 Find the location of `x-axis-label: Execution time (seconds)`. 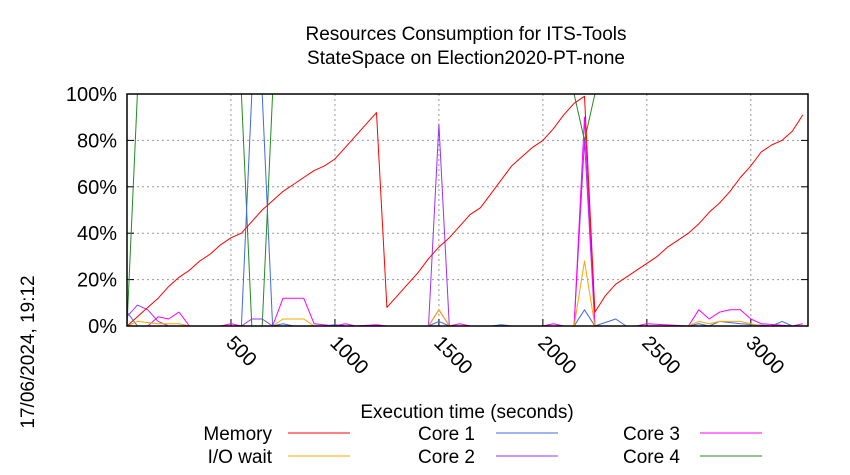

x-axis-label: Execution time (seconds) is located at coordinates (466, 412).